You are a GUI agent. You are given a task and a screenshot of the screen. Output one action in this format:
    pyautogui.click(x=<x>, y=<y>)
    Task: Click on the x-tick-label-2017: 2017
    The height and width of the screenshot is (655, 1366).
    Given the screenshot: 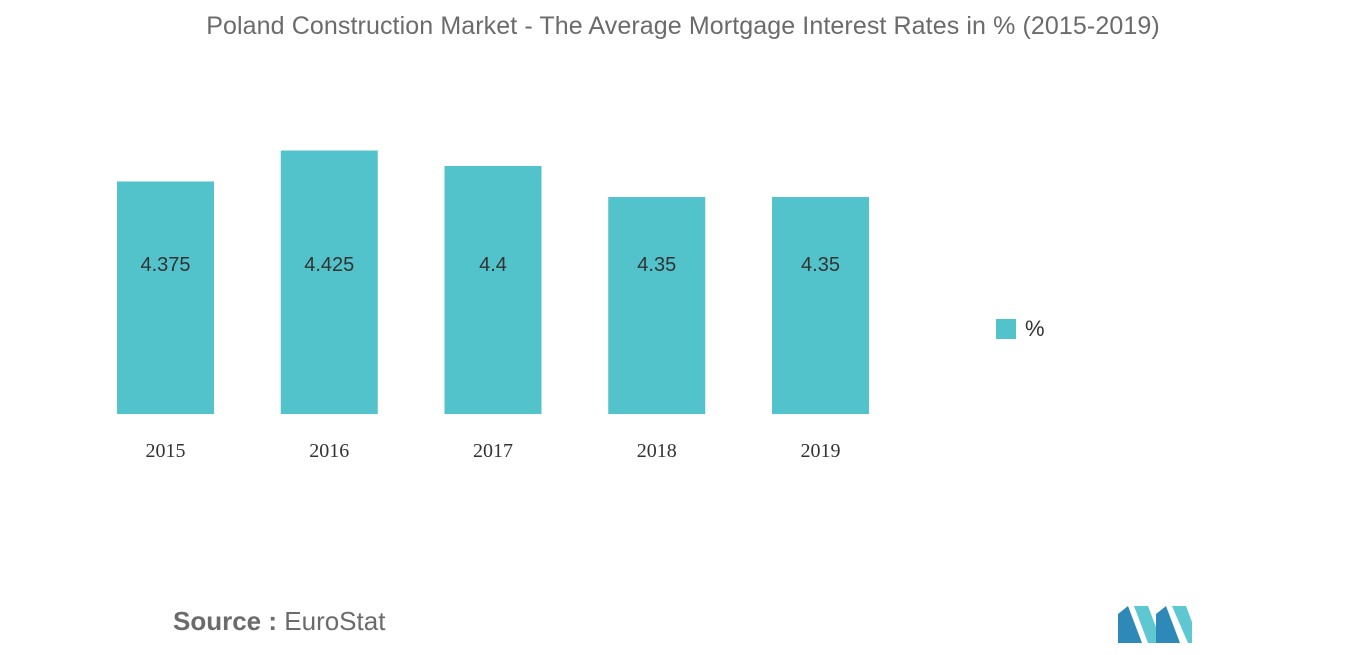 What is the action you would take?
    pyautogui.click(x=493, y=451)
    